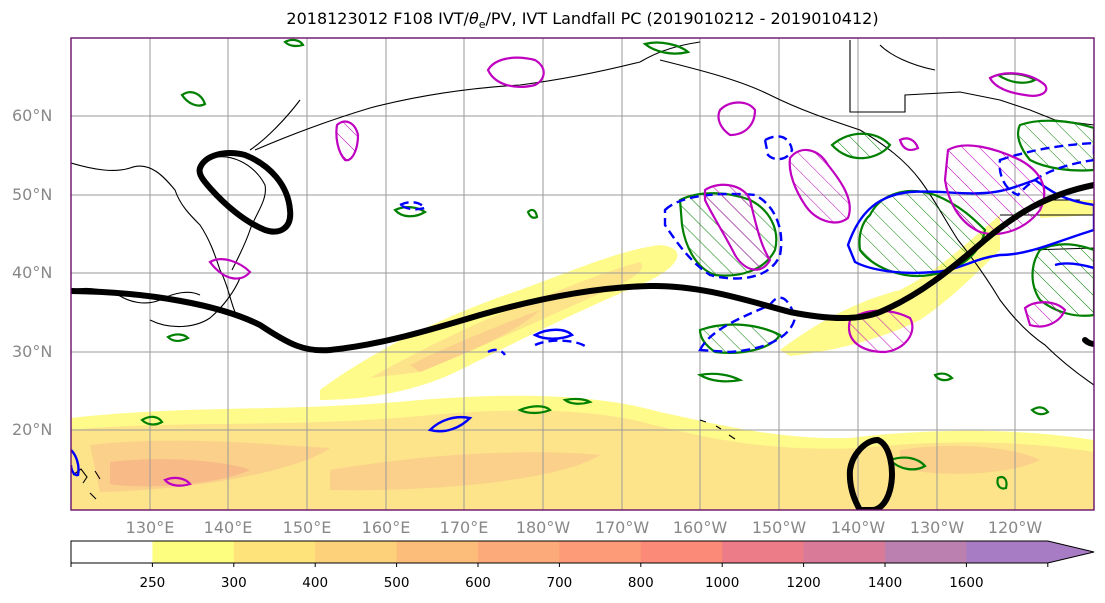  I want to click on lon-label-170e: 170°E, so click(464, 527).